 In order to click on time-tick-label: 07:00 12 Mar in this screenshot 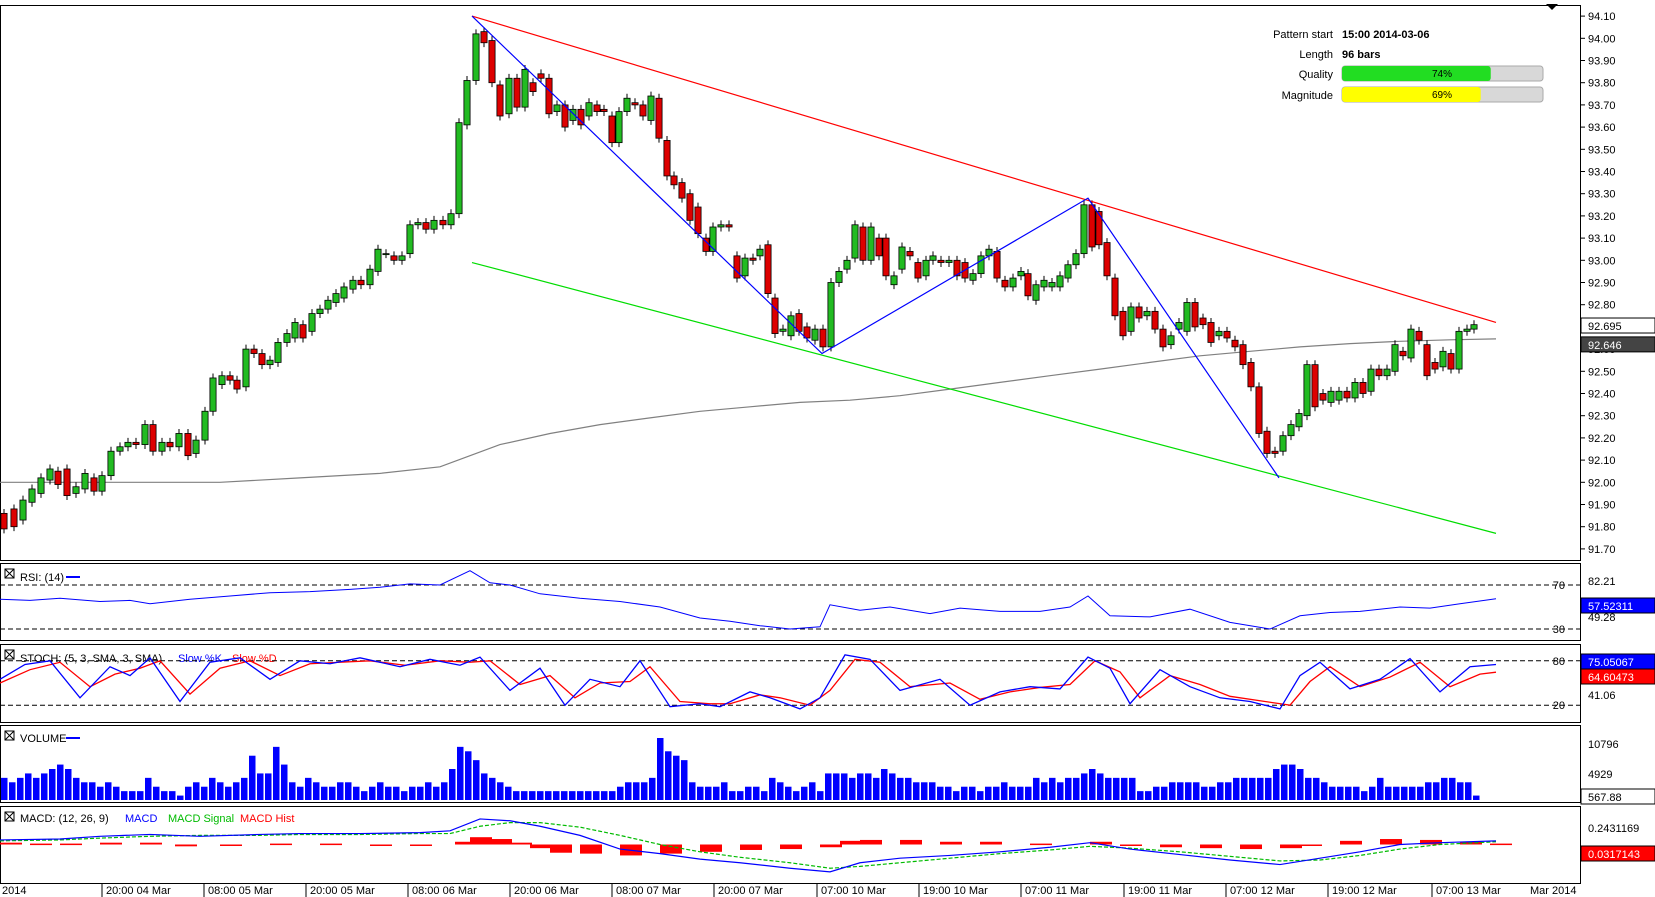, I will do `click(1262, 891)`.